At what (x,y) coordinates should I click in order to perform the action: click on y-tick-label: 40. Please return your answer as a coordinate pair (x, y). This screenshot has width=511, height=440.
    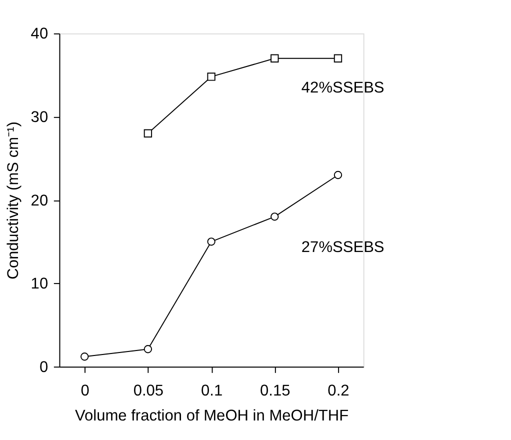
    Looking at the image, I should click on (39, 34).